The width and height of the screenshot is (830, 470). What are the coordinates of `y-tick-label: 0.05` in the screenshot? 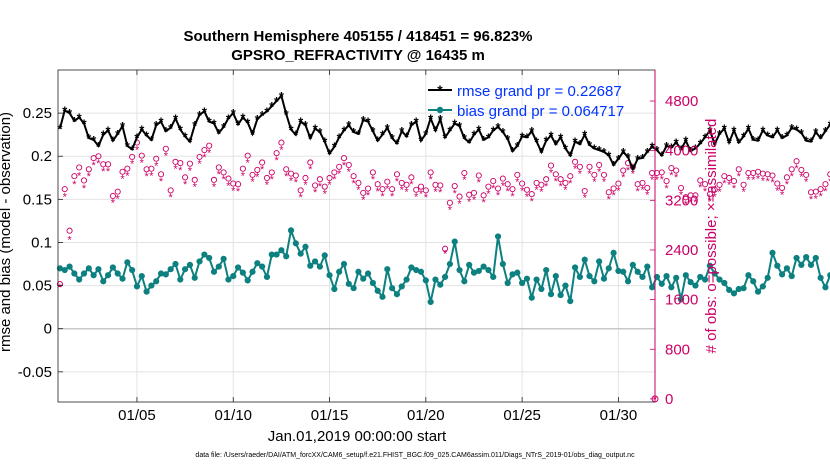 It's located at (37, 286).